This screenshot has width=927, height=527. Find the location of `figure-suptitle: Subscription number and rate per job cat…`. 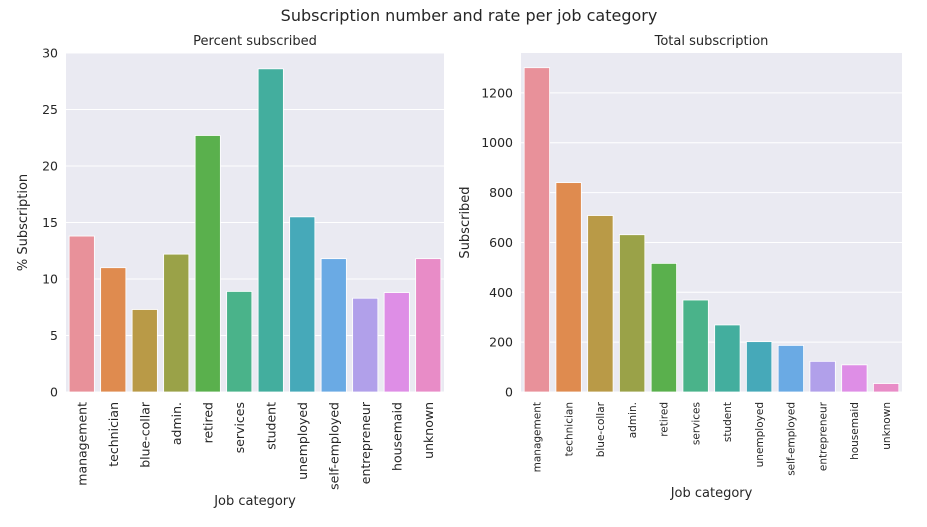

figure-suptitle: Subscription number and rate per job cat… is located at coordinates (469, 15).